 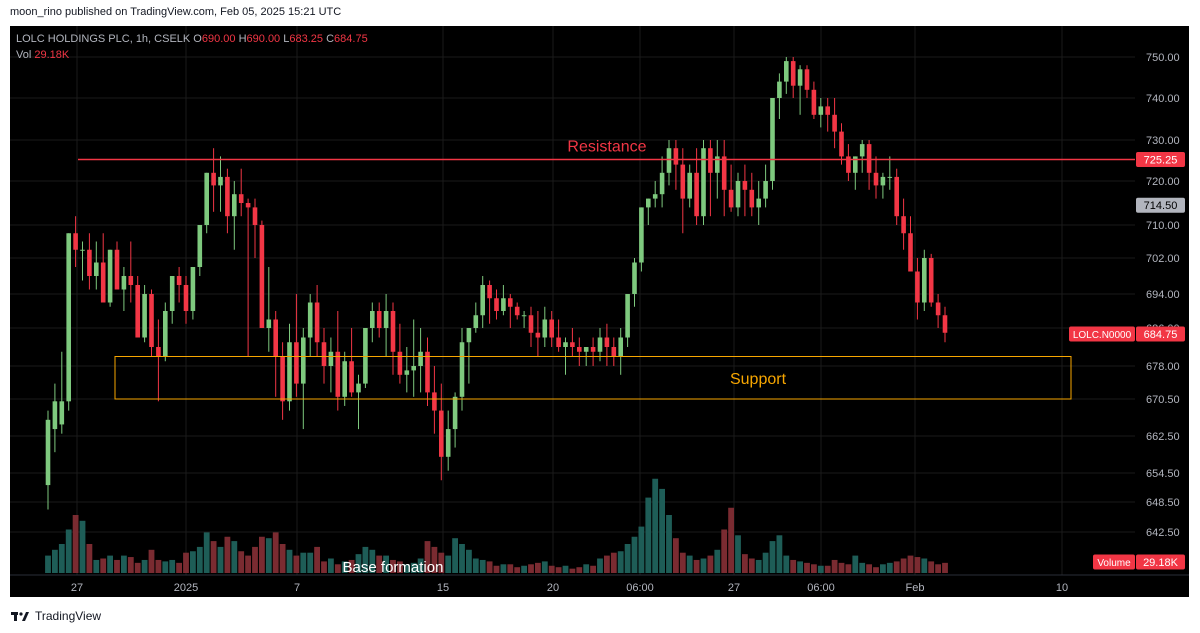 What do you see at coordinates (1163, 474) in the screenshot?
I see `y-tick-label: 654.50` at bounding box center [1163, 474].